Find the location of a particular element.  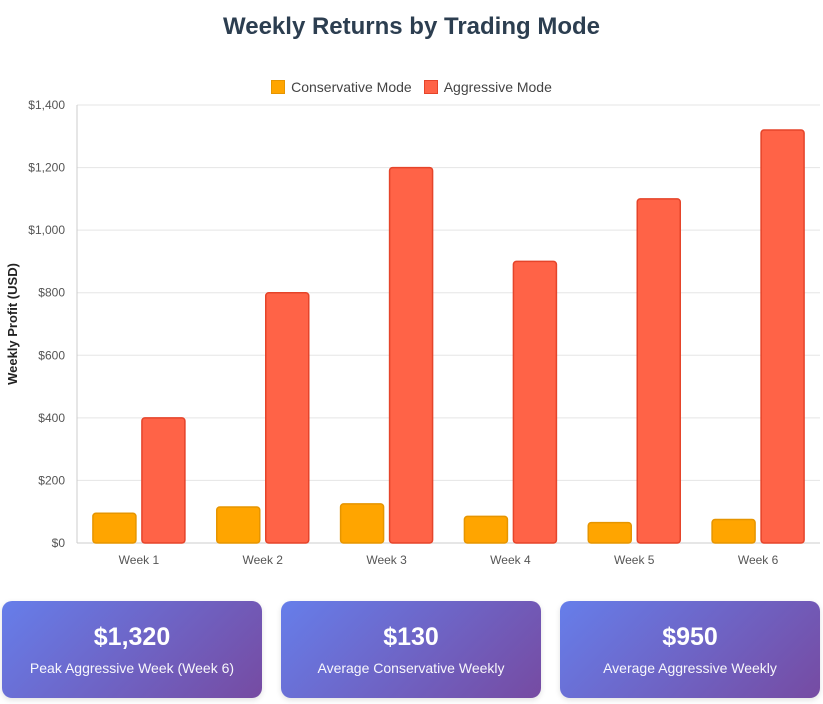

stat-card-peak-aggressive: $1,320 Peak Aggressive Week (Week 6) is located at coordinates (132, 649).